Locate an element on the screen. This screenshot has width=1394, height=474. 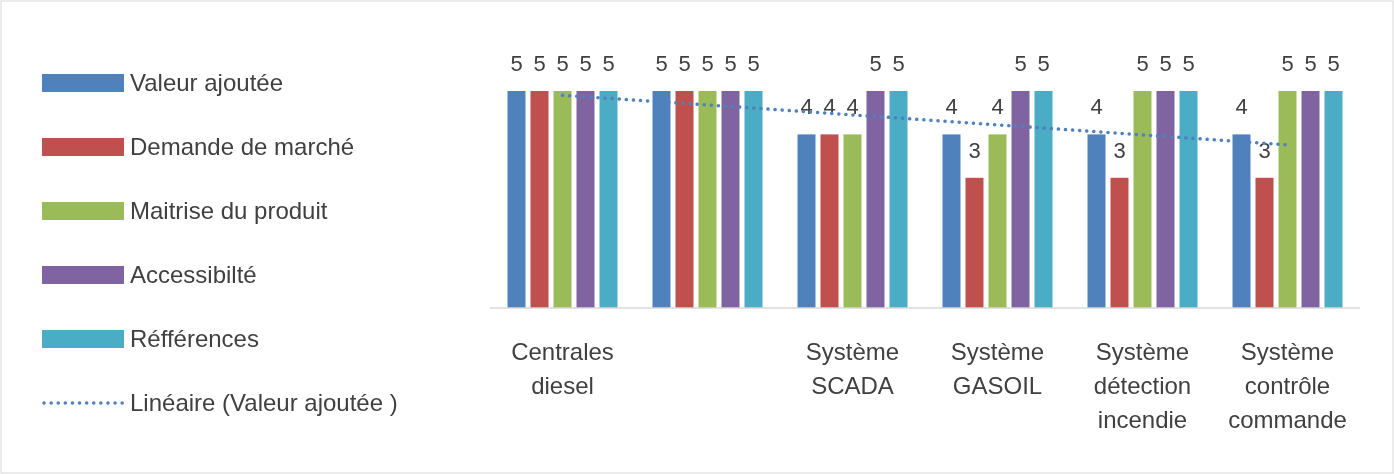
legend-label: Maitrise du produit is located at coordinates (229, 210).